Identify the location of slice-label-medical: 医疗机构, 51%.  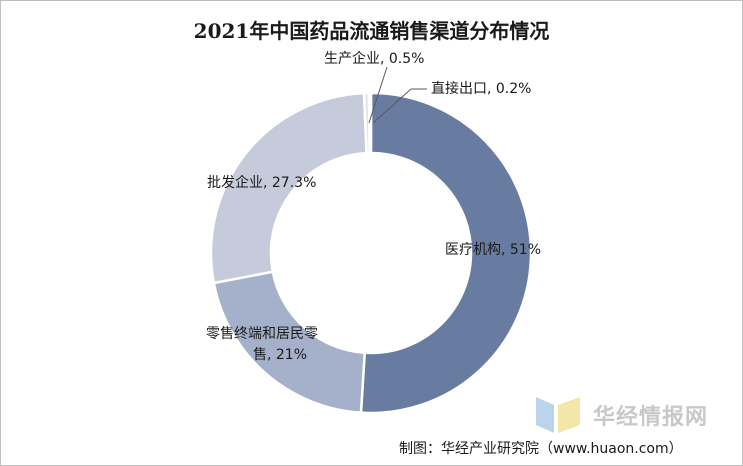
(493, 250).